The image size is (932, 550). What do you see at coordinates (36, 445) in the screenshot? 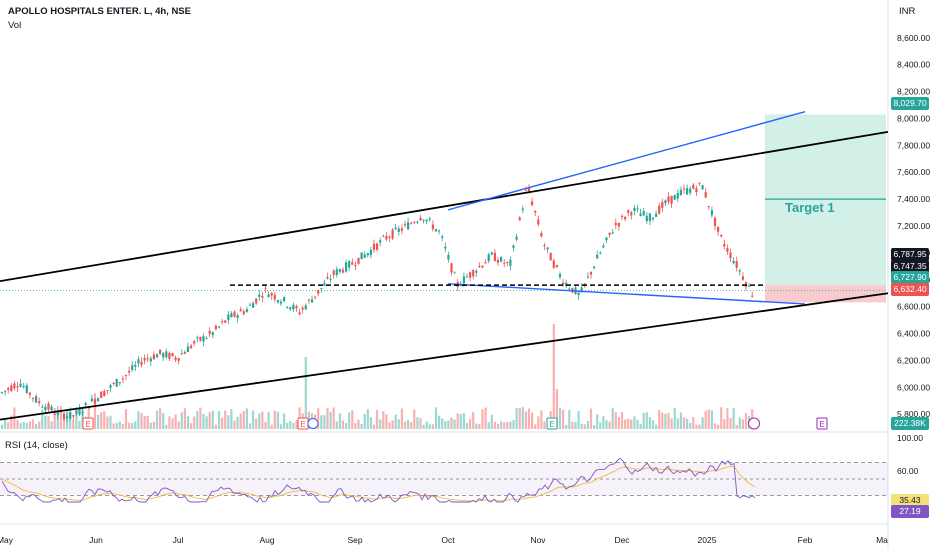
I see `rsi-indicator-label: RSI (14, close)` at bounding box center [36, 445].